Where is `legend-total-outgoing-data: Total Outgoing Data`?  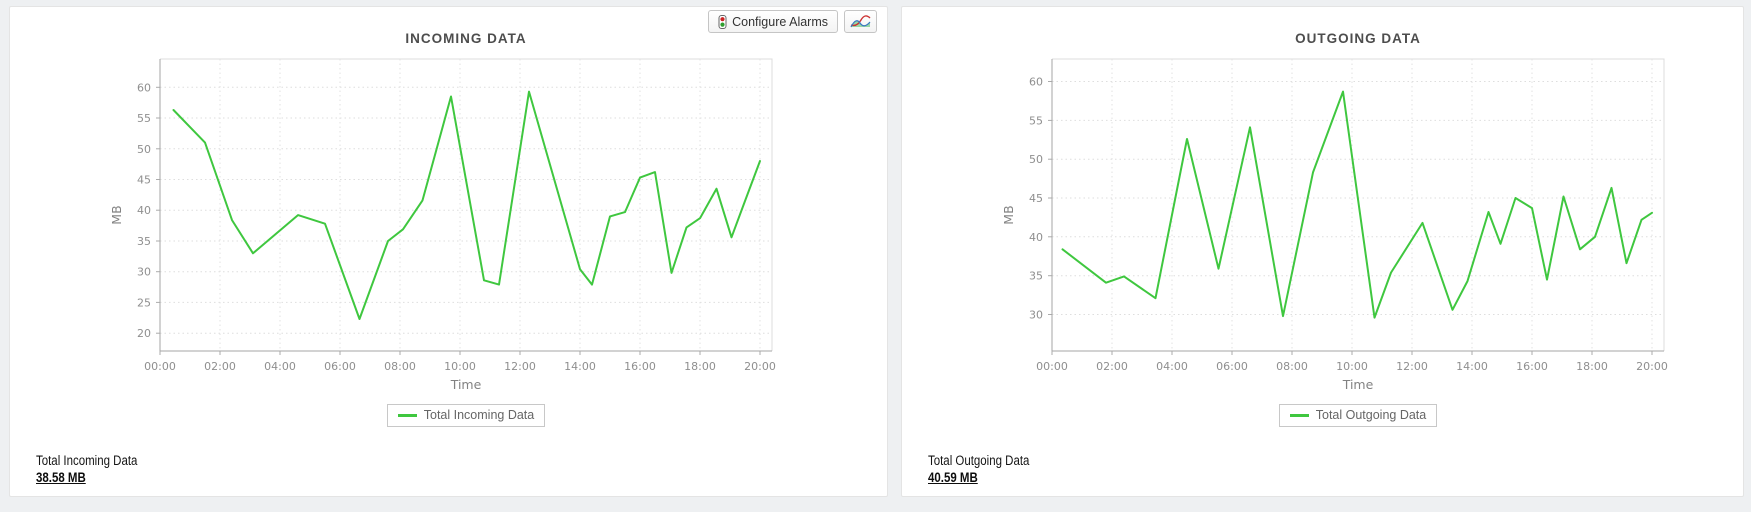
legend-total-outgoing-data: Total Outgoing Data is located at coordinates (1358, 415).